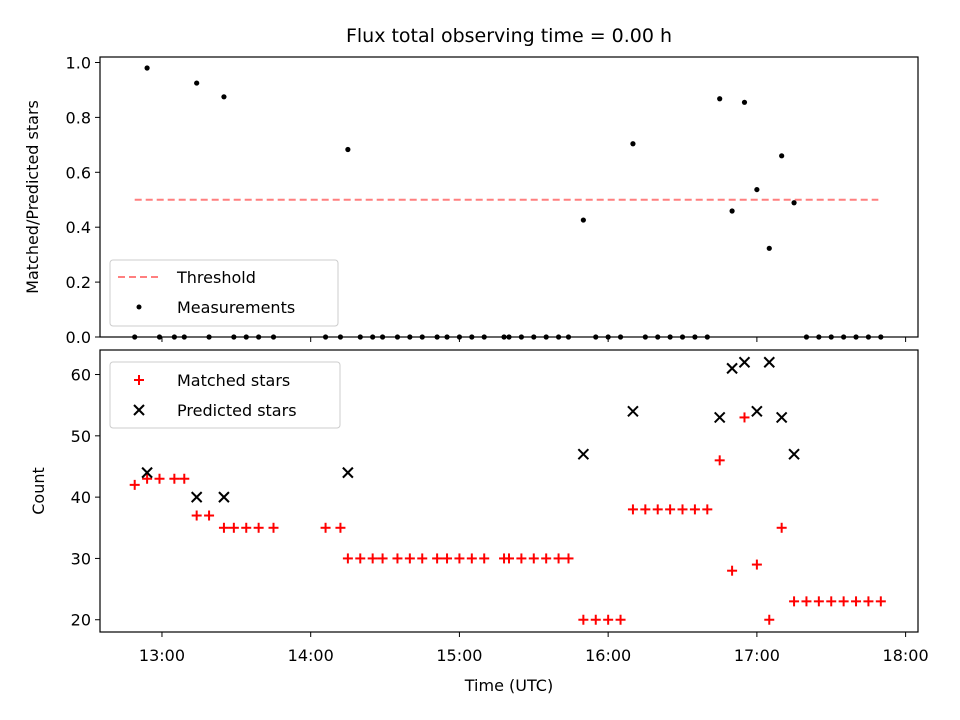 The height and width of the screenshot is (720, 960). I want to click on count-y-tick-label-0: 20, so click(81, 620).